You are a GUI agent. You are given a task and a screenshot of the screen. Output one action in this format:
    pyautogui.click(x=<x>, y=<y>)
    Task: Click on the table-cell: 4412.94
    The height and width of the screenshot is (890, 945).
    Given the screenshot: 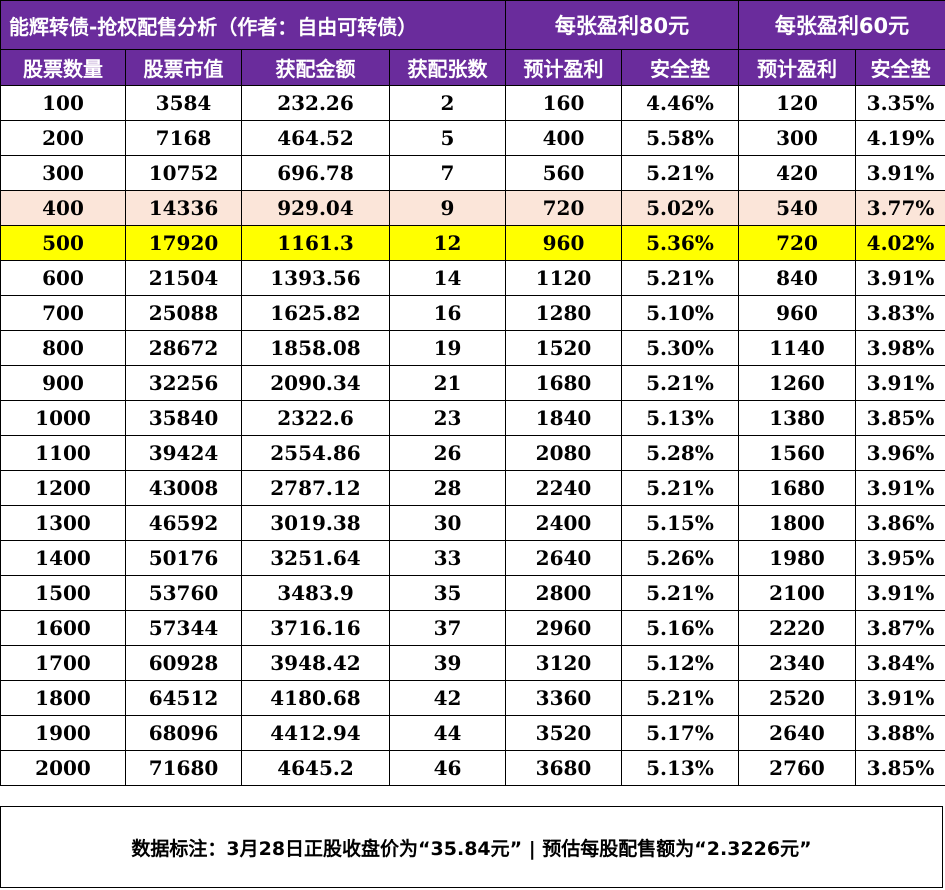 What is the action you would take?
    pyautogui.click(x=315, y=733)
    